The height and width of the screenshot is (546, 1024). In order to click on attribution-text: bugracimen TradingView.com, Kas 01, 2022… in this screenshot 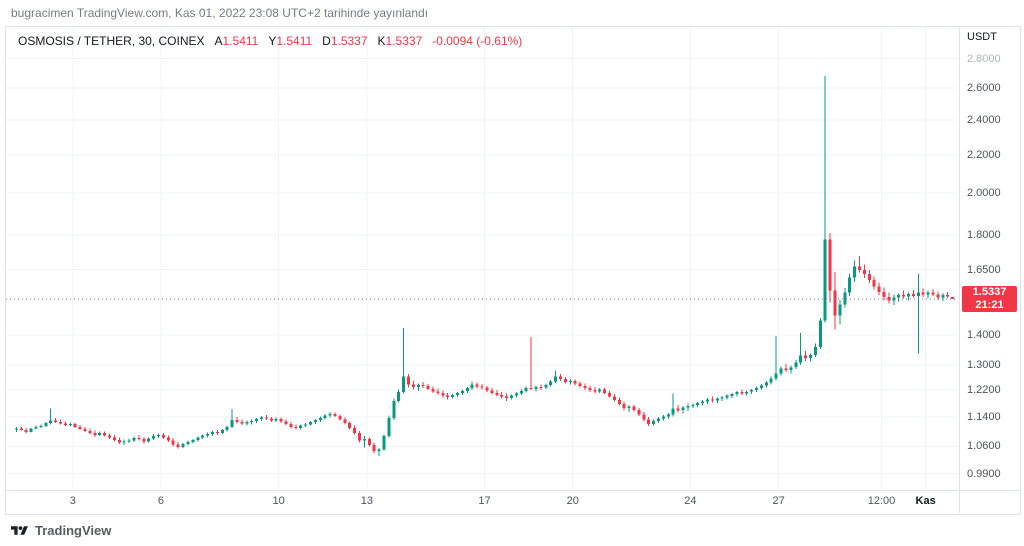, I will do `click(220, 13)`.